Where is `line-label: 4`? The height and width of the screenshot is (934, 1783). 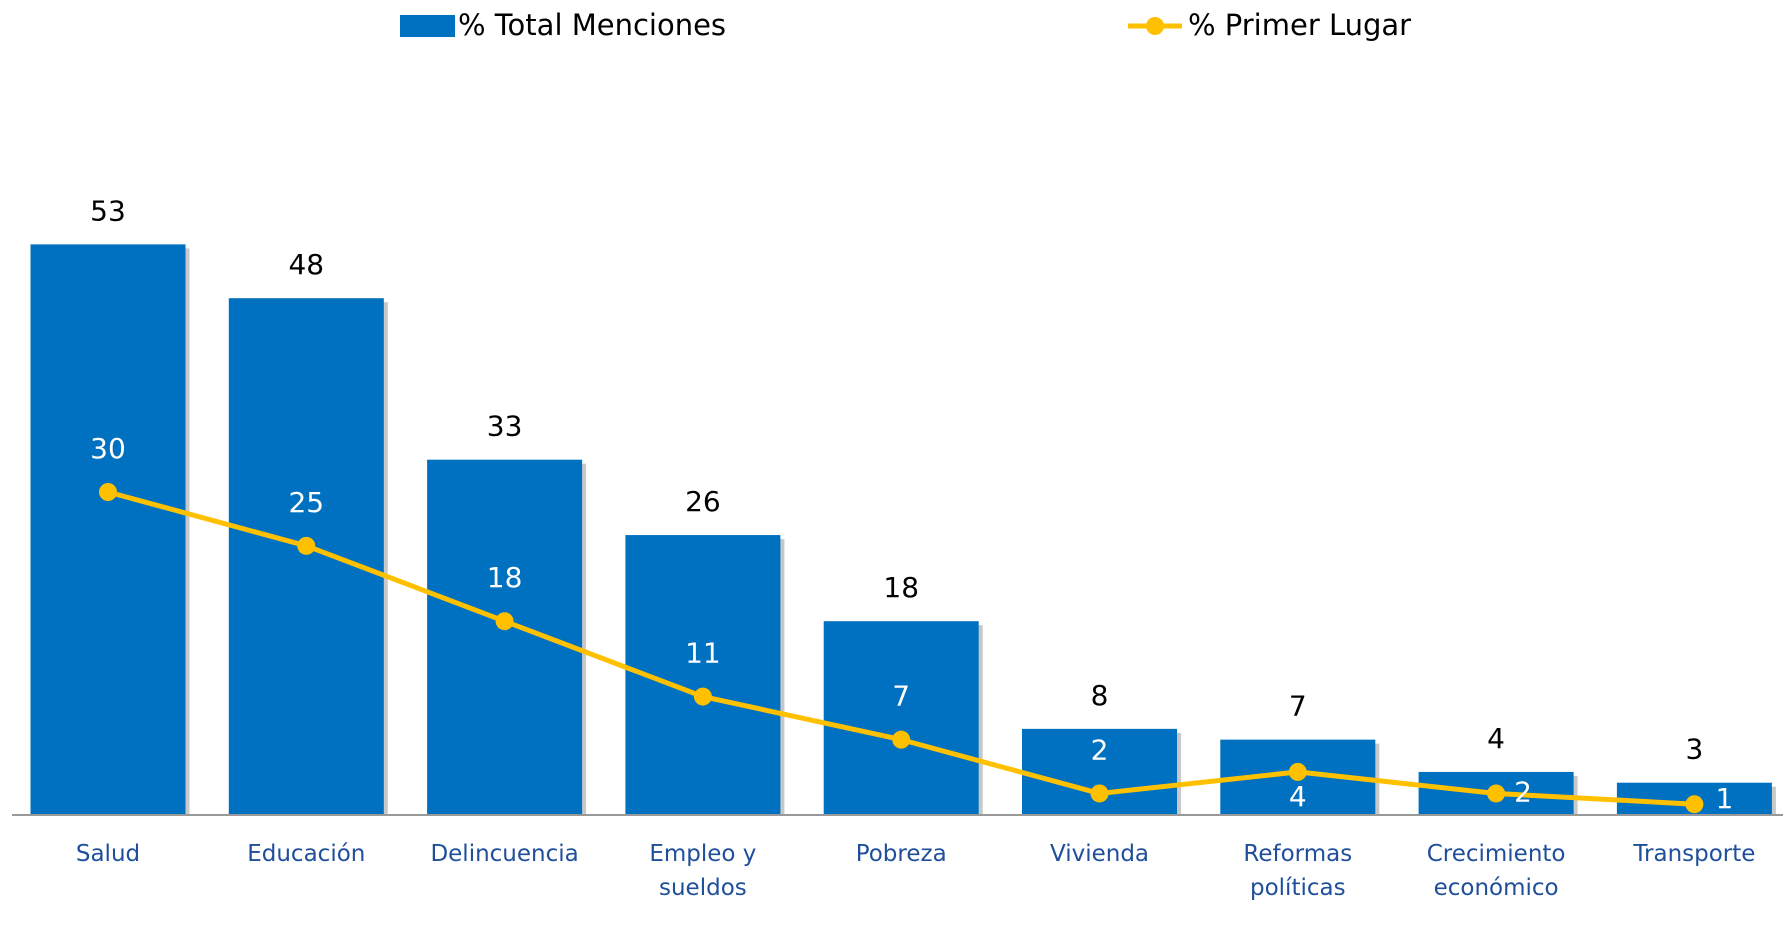 line-label: 4 is located at coordinates (1298, 796).